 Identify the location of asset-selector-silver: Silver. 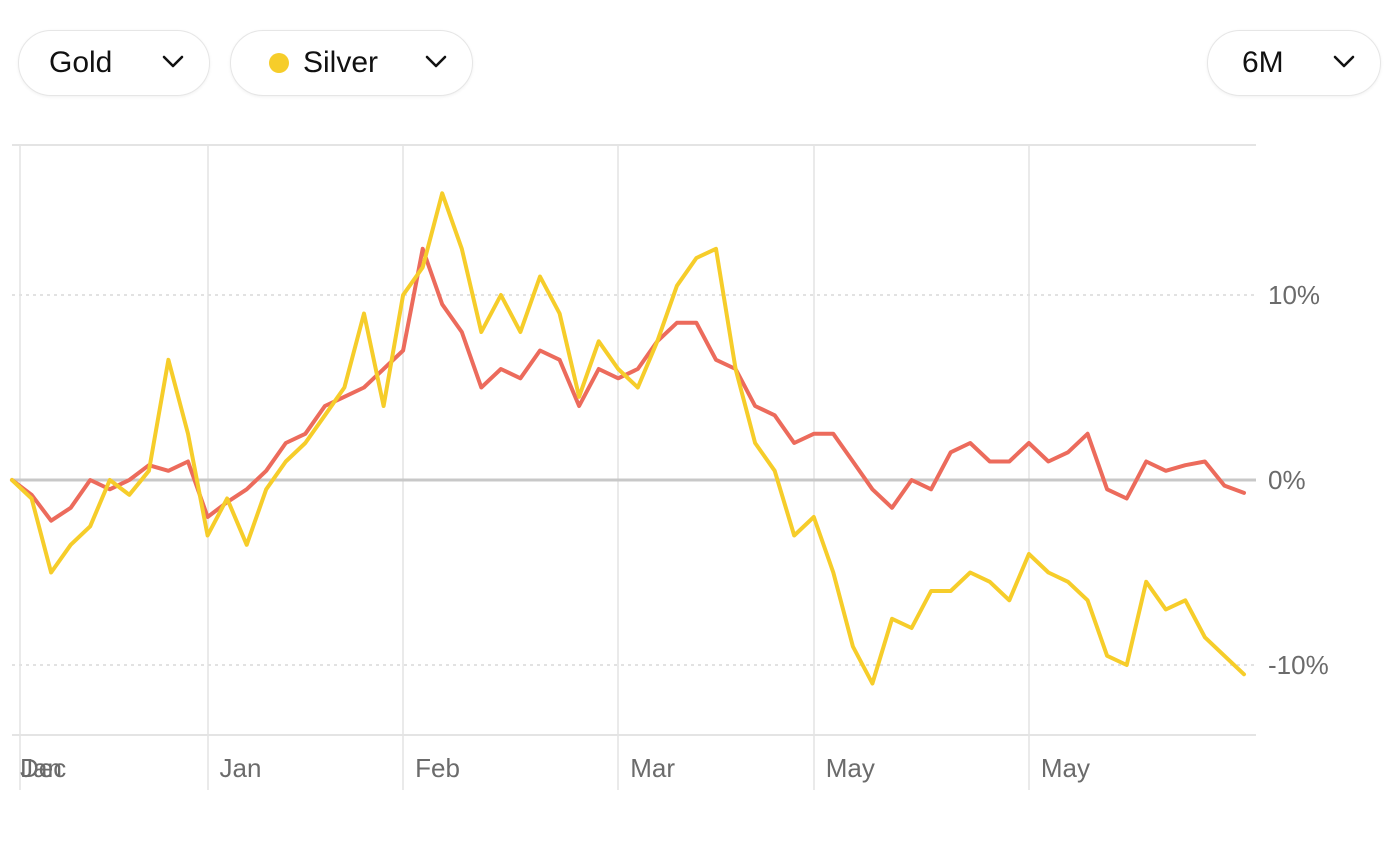
(351, 63).